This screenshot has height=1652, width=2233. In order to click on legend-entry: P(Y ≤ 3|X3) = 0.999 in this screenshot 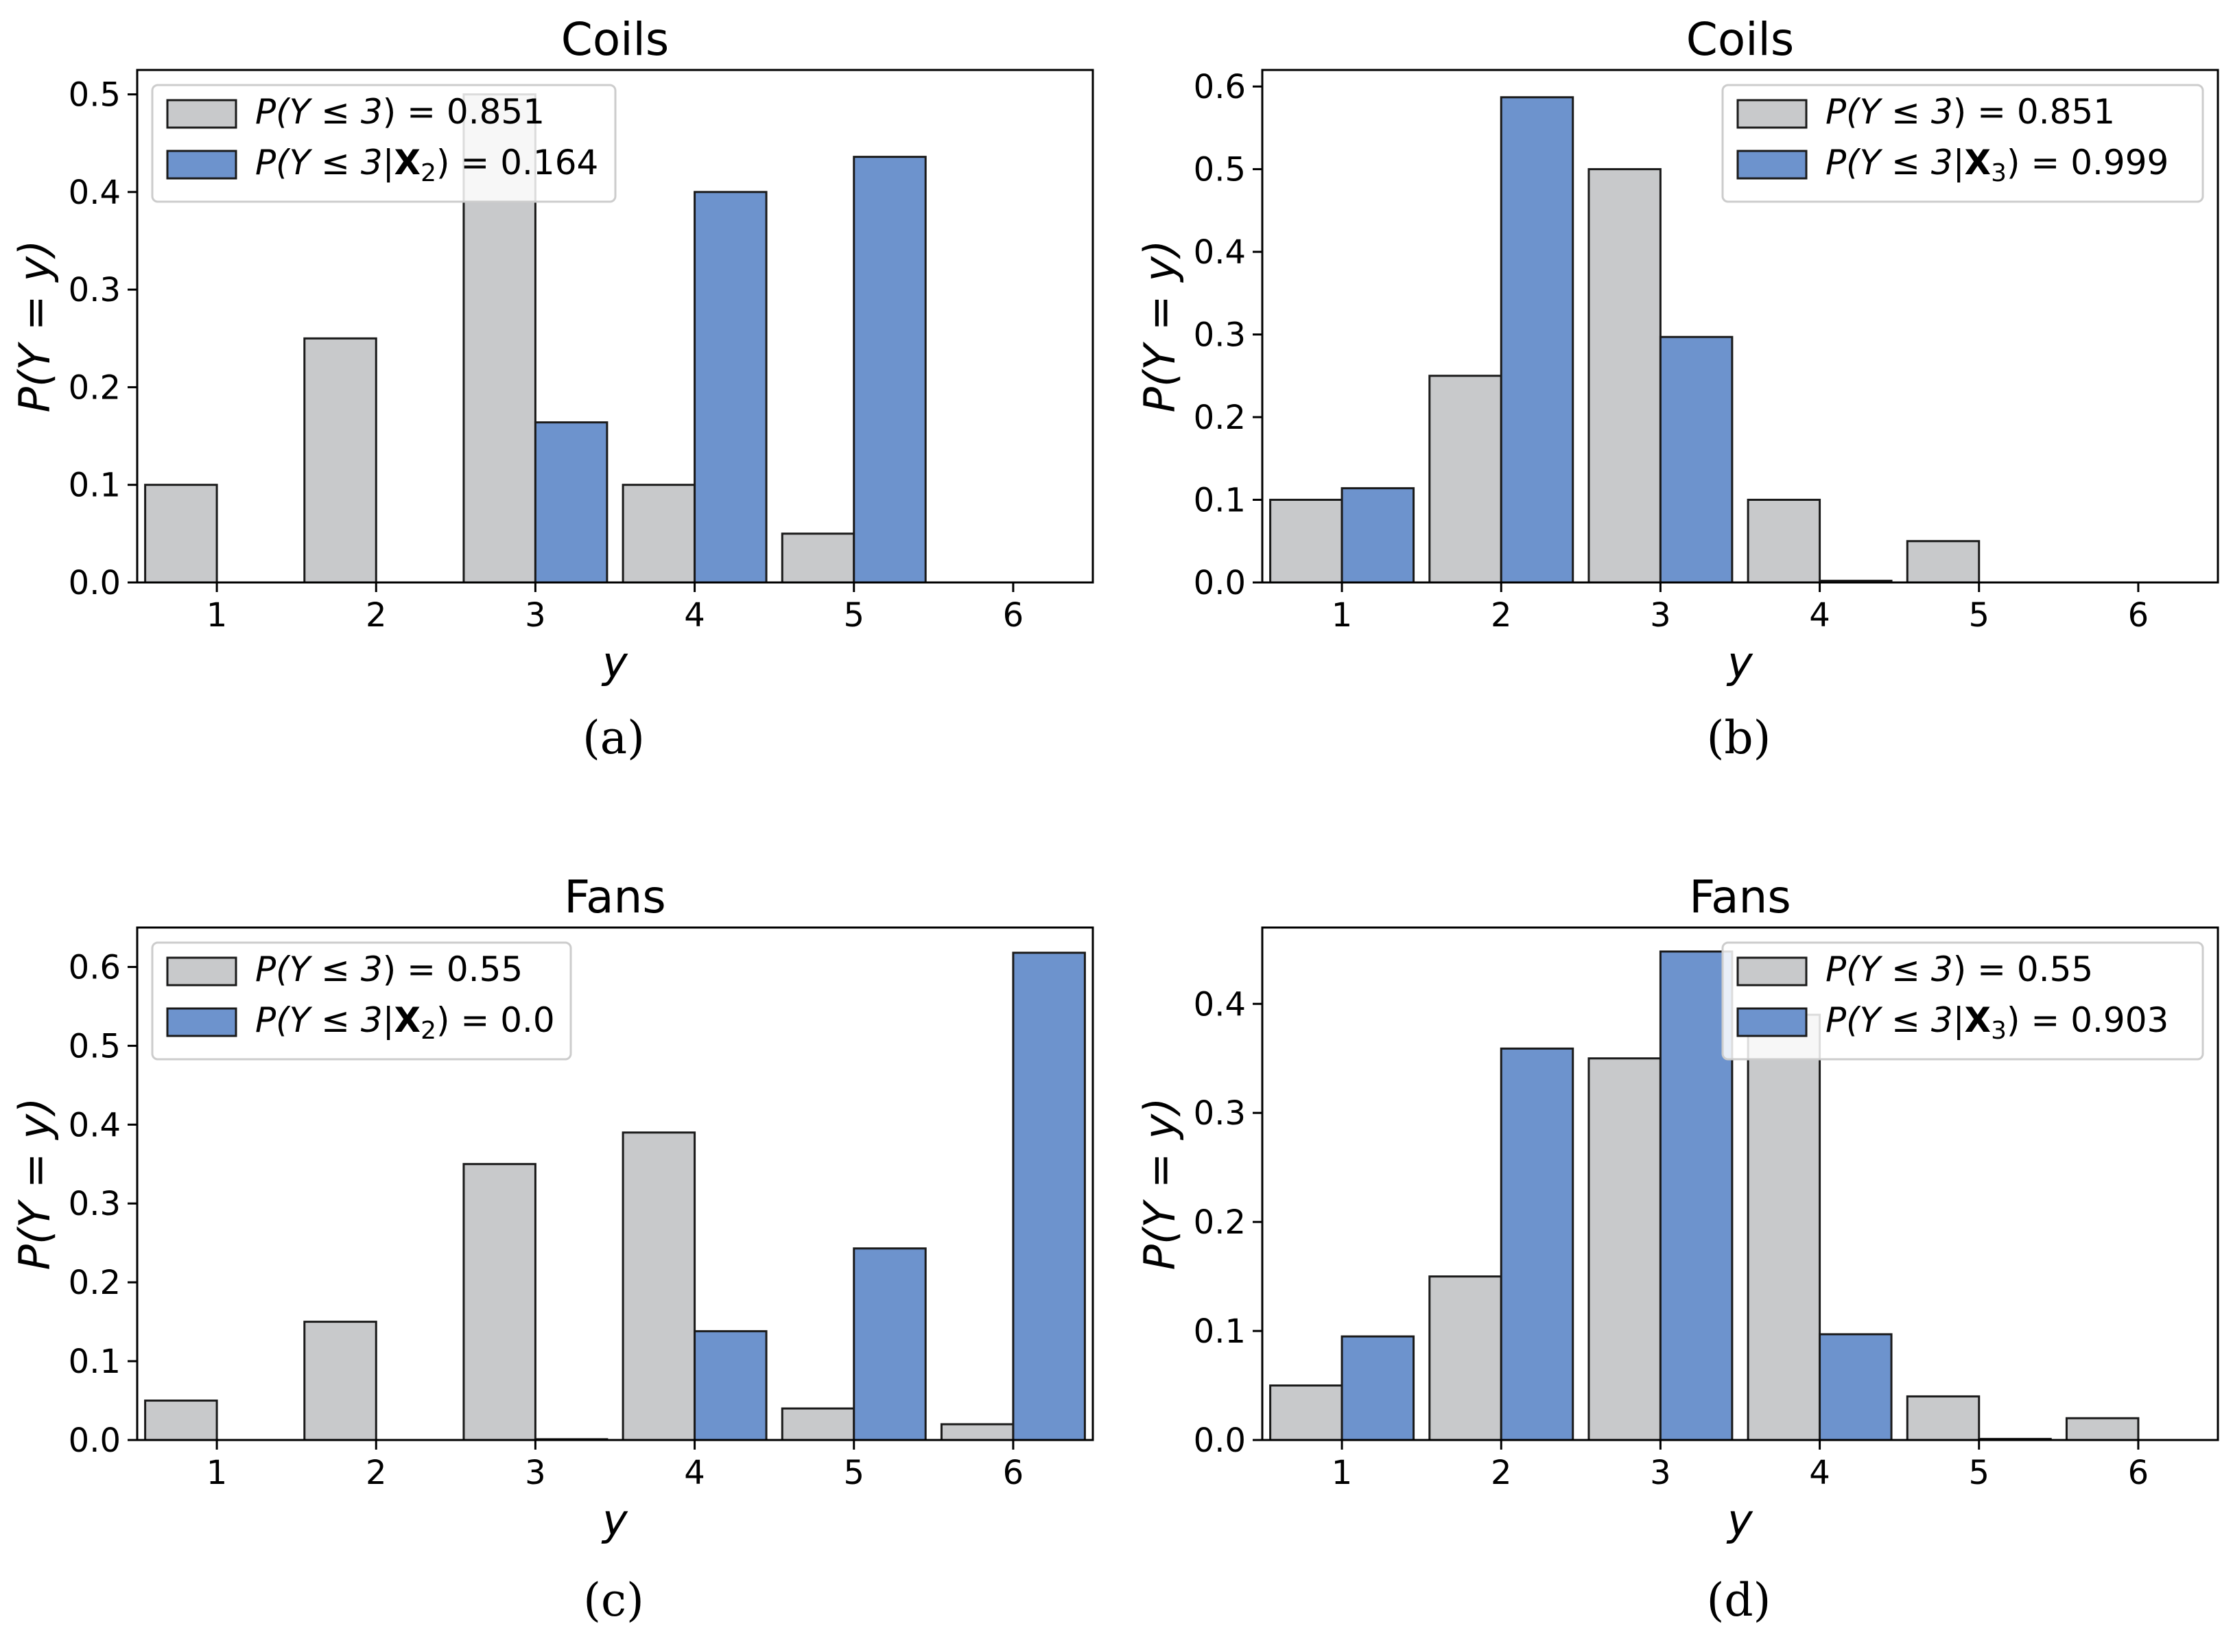, I will do `click(1997, 165)`.